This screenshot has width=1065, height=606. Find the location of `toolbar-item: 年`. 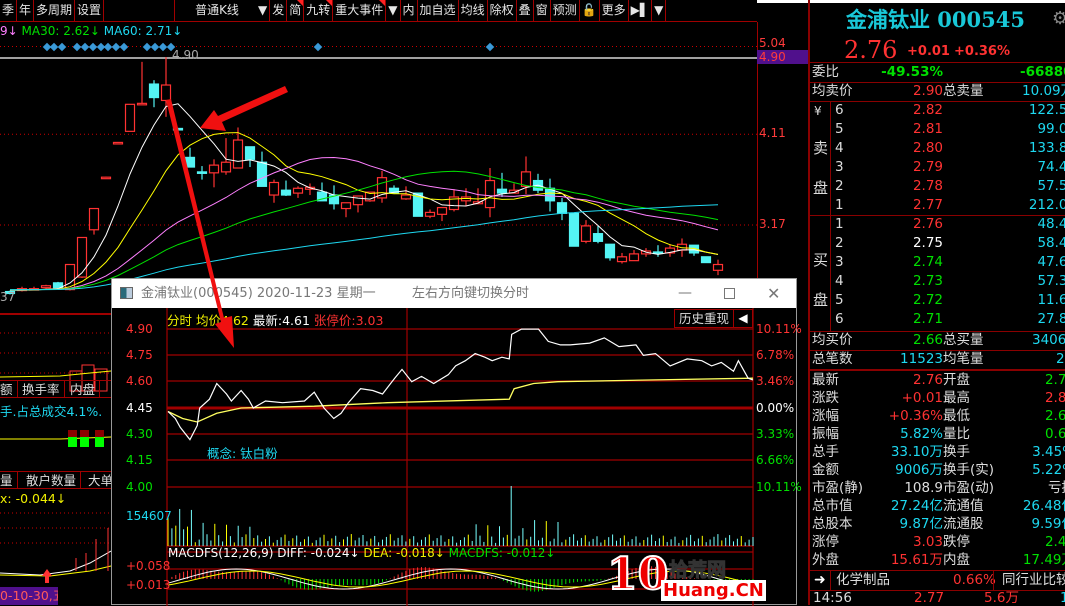

toolbar-item: 年 is located at coordinates (26, 10).